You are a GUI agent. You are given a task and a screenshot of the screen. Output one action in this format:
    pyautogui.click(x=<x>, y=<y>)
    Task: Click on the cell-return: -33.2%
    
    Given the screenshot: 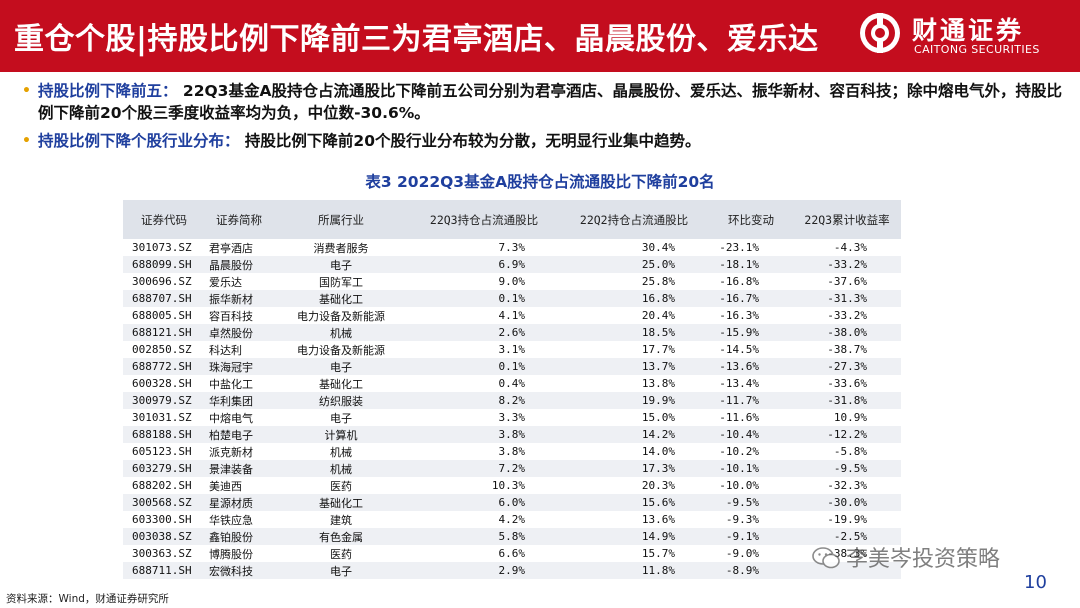 What is the action you would take?
    pyautogui.click(x=847, y=315)
    